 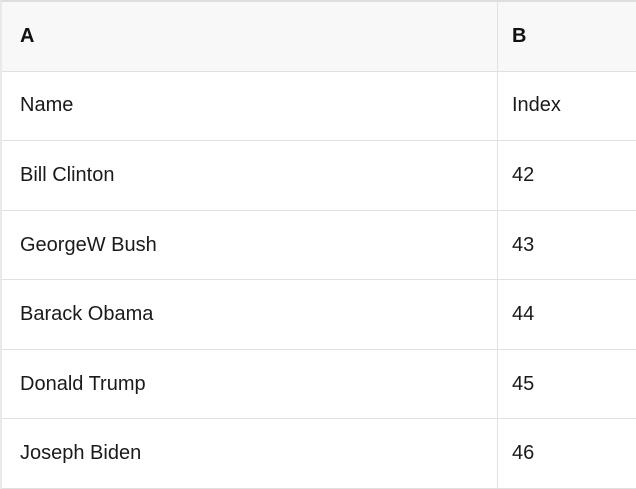 What do you see at coordinates (83, 383) in the screenshot?
I see `cell-column-a-text: Donald Trump` at bounding box center [83, 383].